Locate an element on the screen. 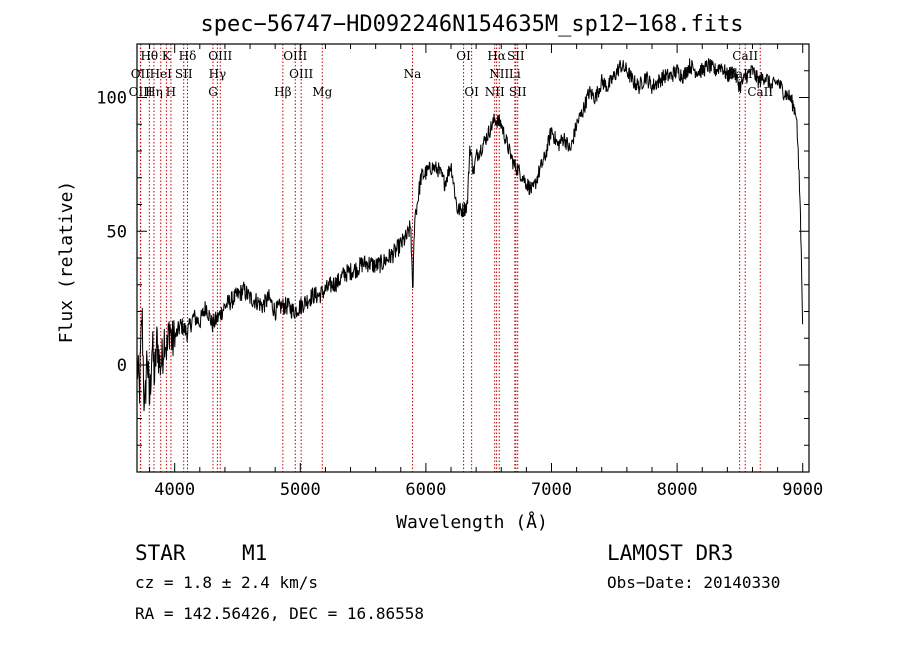 This screenshot has height=654, width=900. x-tick-label-1: 5000 is located at coordinates (300, 490).